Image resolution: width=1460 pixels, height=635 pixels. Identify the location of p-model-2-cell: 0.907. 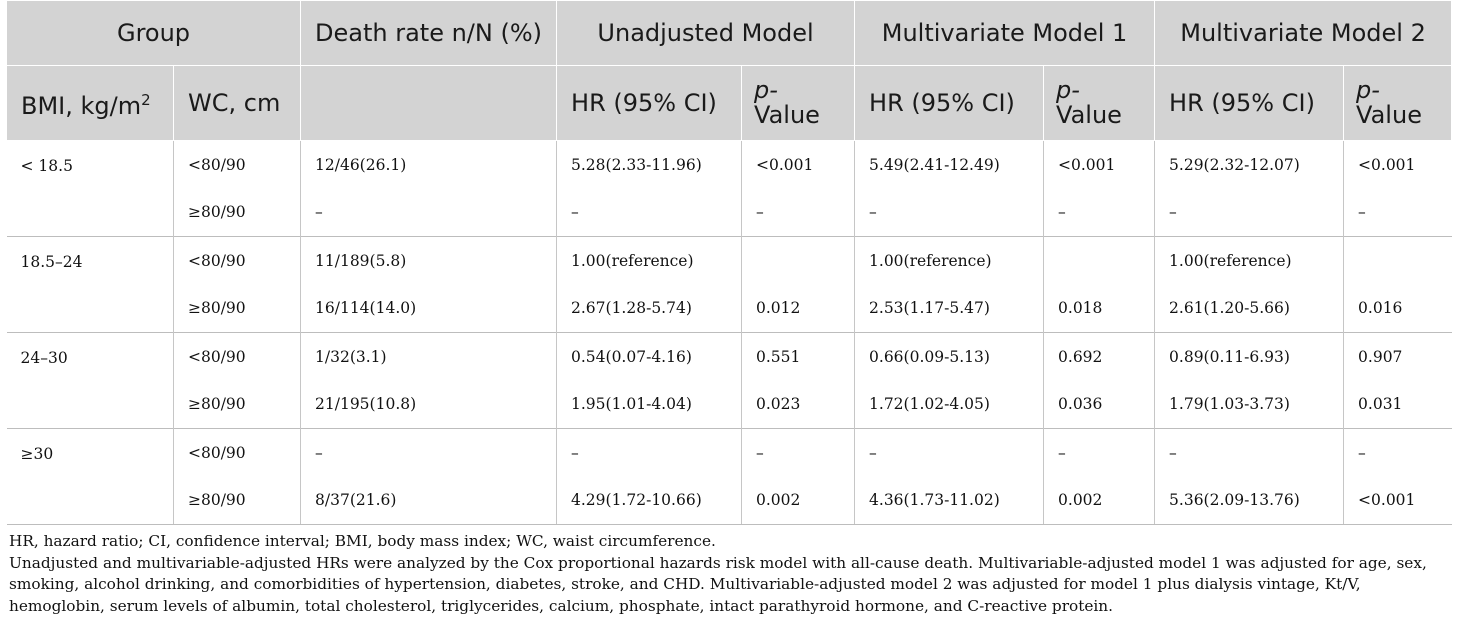
(1397, 356).